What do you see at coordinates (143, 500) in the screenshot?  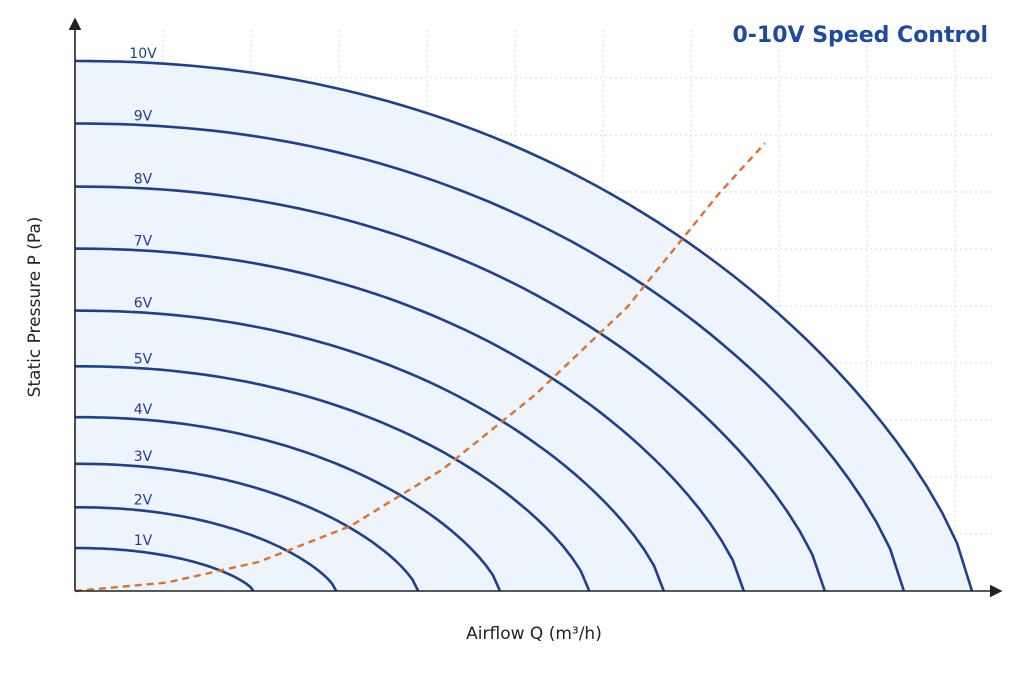 I see `curve-label-2v: 2V` at bounding box center [143, 500].